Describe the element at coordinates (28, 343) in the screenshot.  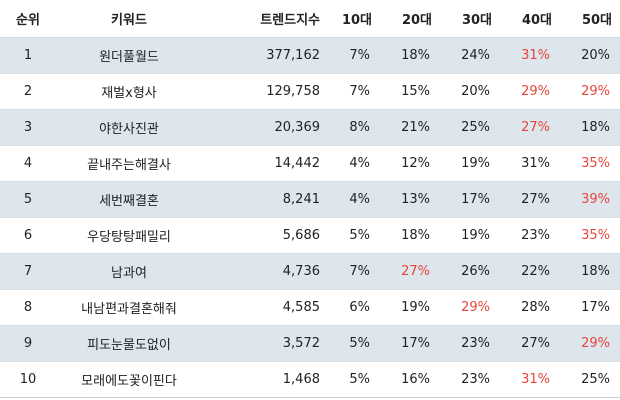
I see `cell-rank: 9` at that location.